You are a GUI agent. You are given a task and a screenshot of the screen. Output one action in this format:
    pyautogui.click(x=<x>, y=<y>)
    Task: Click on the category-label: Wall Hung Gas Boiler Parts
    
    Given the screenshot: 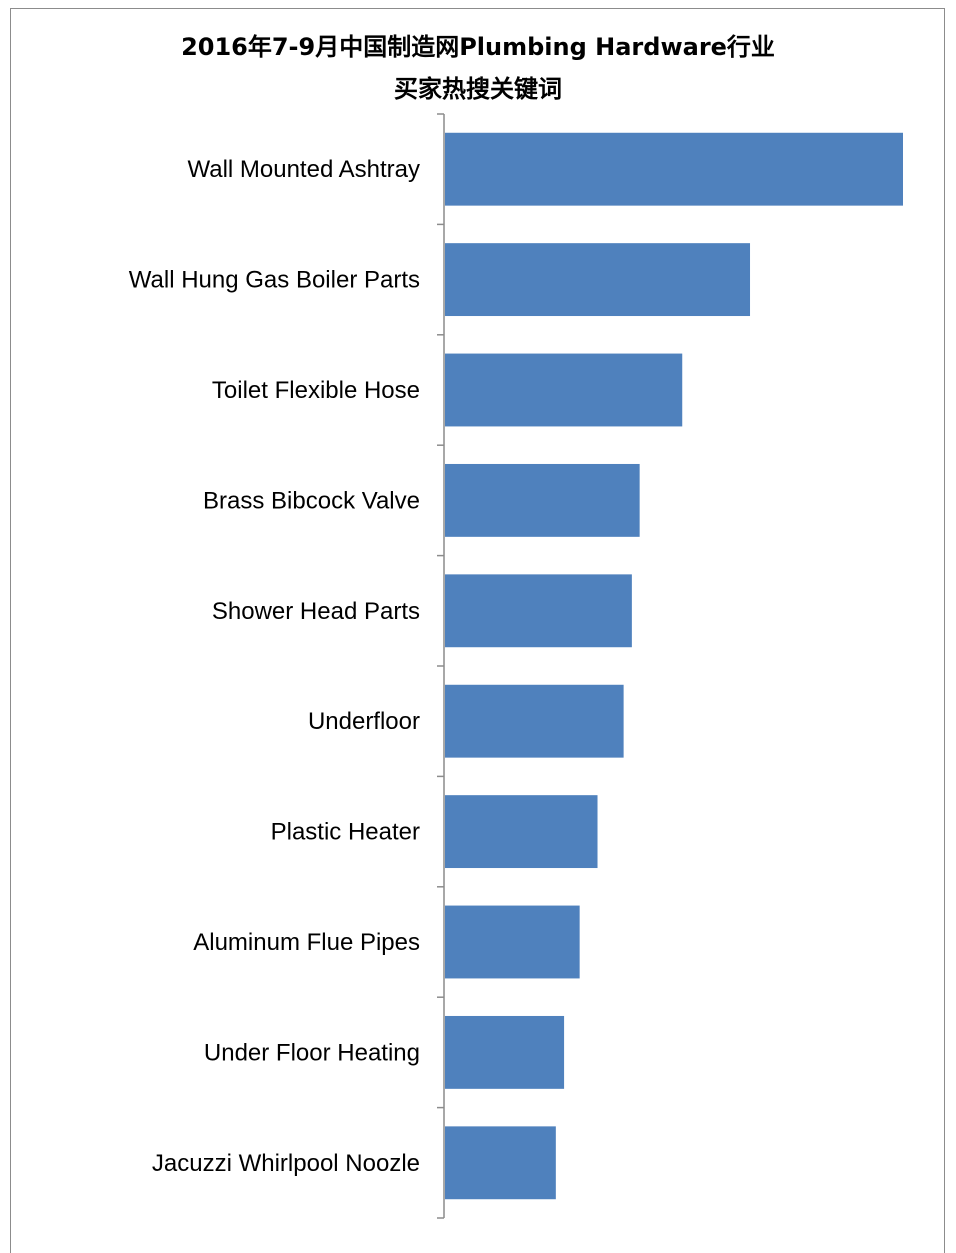 What is the action you would take?
    pyautogui.click(x=274, y=280)
    